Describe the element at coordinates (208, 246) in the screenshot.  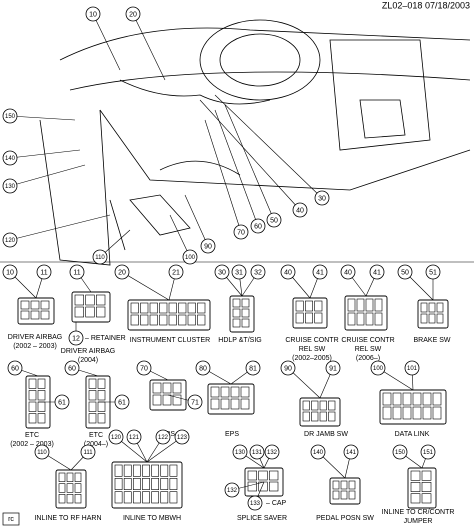
I see `callout-number: 90` at that location.